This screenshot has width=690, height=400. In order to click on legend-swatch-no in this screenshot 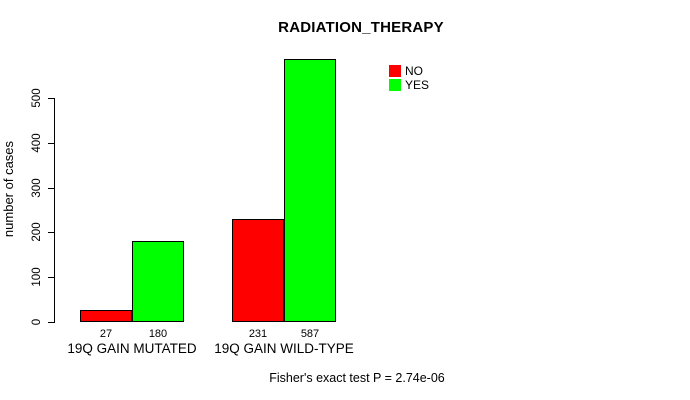, I will do `click(395, 71)`.